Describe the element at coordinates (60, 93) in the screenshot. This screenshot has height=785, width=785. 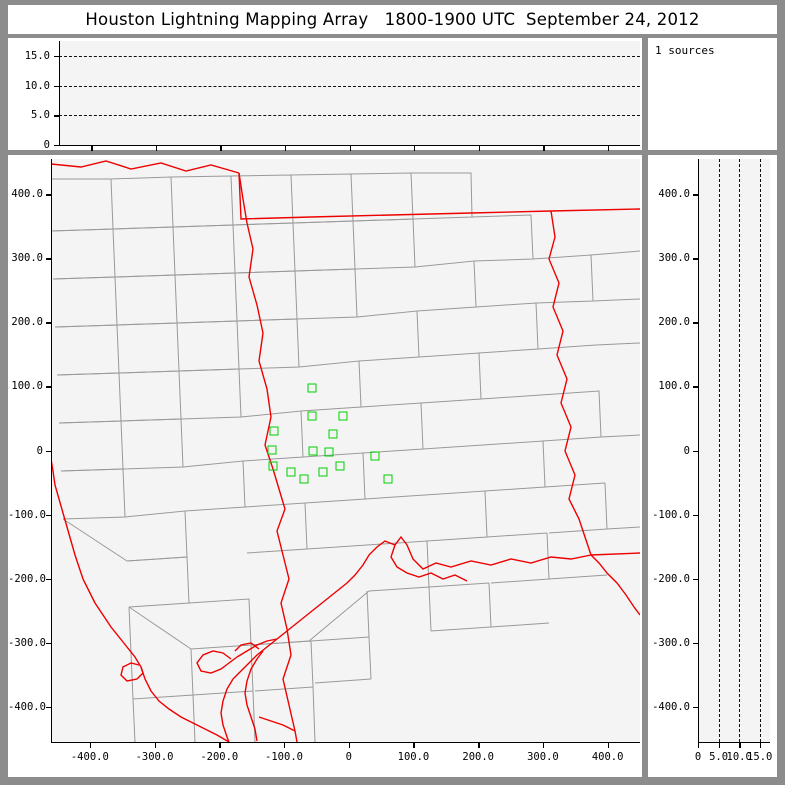
I see `y-axis-line` at that location.